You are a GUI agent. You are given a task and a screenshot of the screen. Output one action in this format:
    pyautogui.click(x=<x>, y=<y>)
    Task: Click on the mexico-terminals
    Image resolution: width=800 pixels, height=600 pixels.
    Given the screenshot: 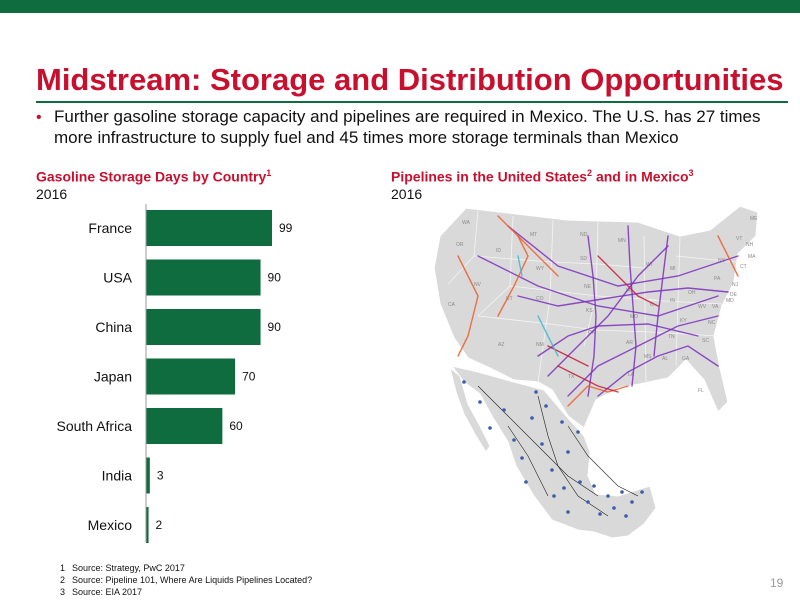 What is the action you would take?
    pyautogui.click(x=553, y=449)
    